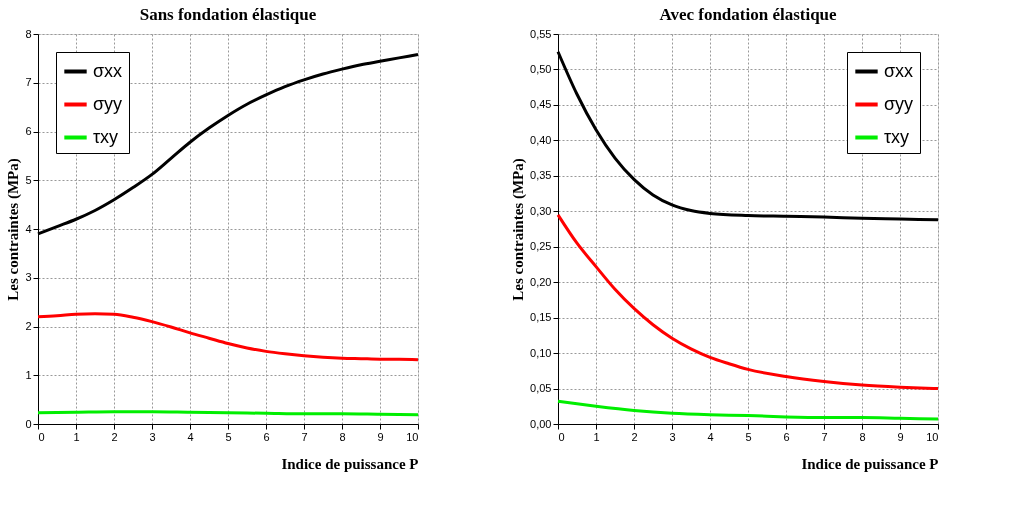 The height and width of the screenshot is (511, 1029). Describe the element at coordinates (541, 352) in the screenshot. I see `y-tick-label: 0,10` at that location.